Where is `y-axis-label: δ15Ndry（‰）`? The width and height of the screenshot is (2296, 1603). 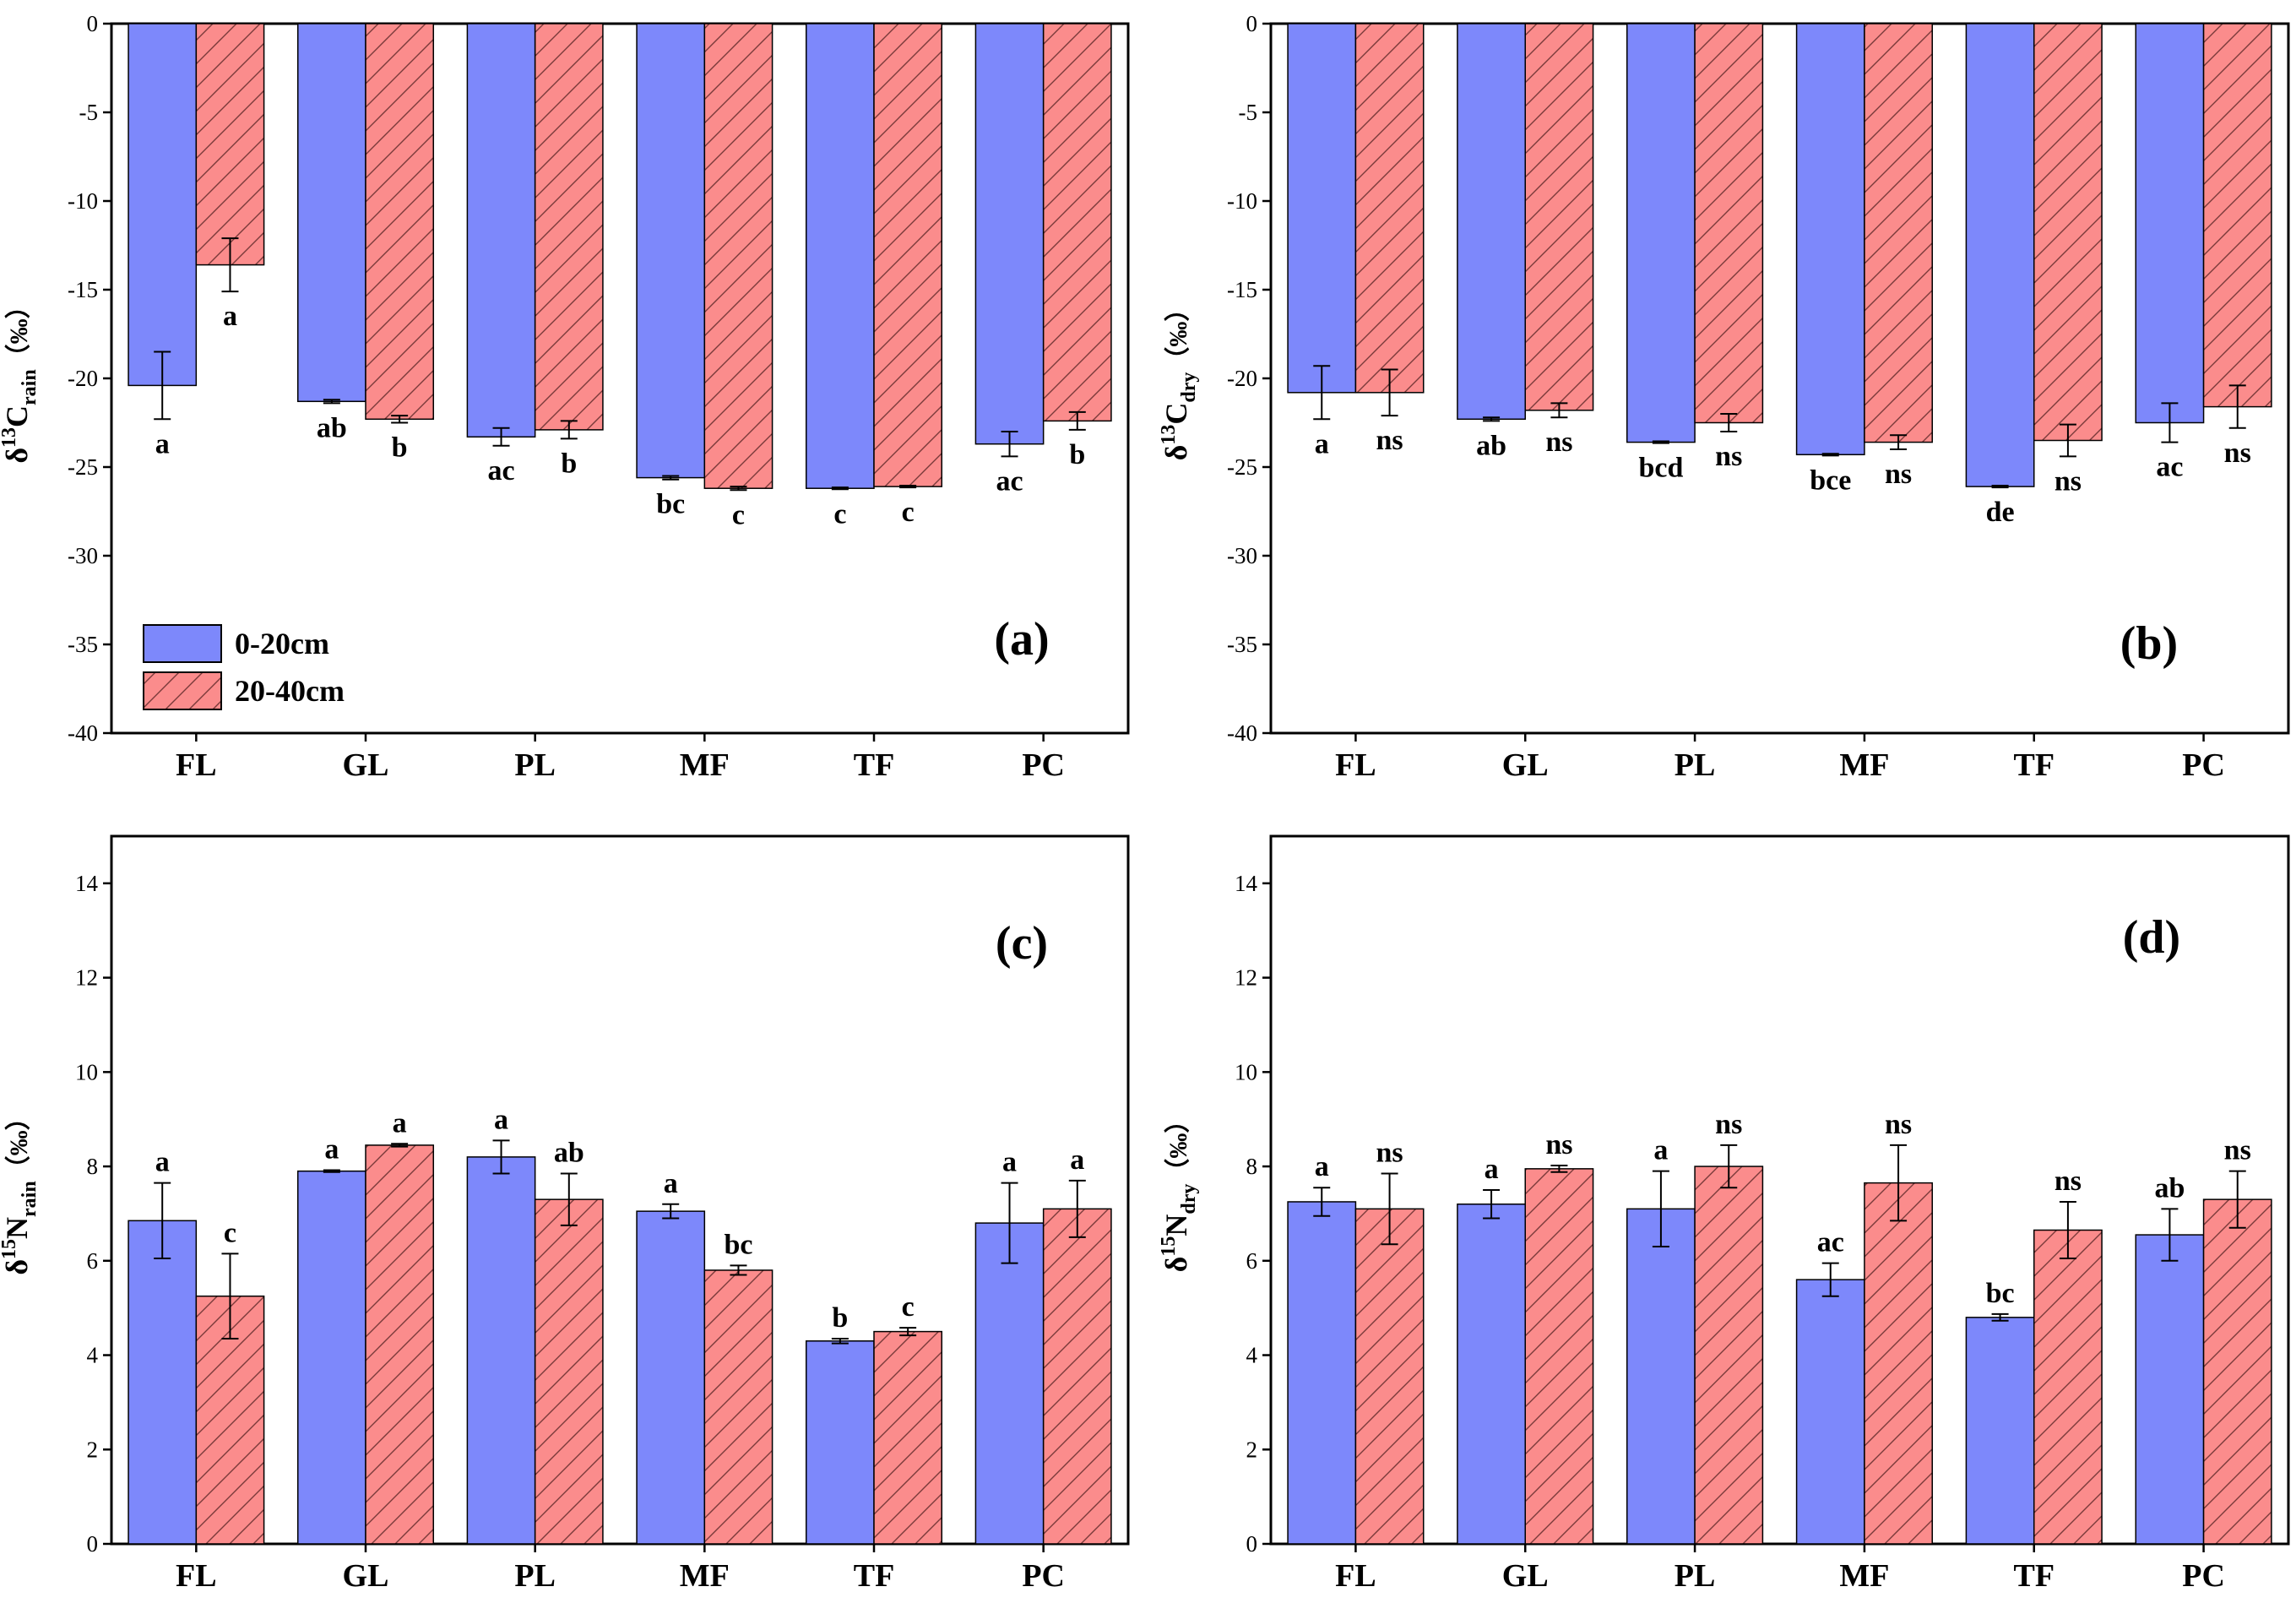
y-axis-label: δ15Ndry（‰） is located at coordinates (1179, 1190).